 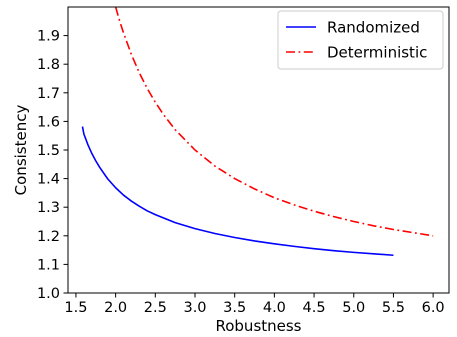 What do you see at coordinates (48, 208) in the screenshot?
I see `y-tick-label: 1.3` at bounding box center [48, 208].